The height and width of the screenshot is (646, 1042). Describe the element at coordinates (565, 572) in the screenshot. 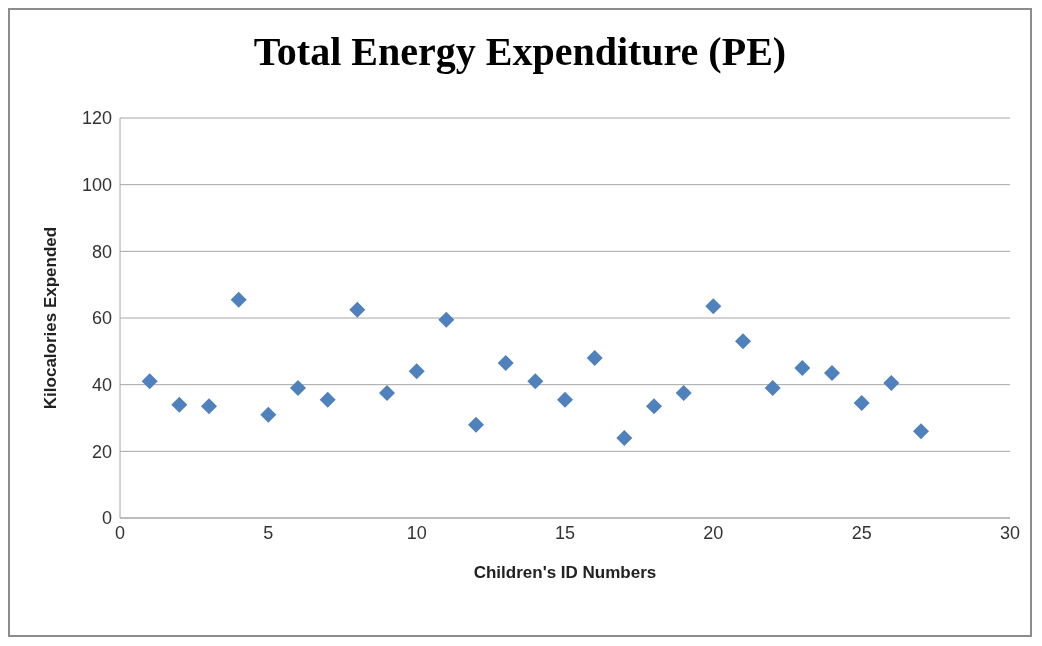

I see `x-axis-title: Children's ID Numbers` at that location.